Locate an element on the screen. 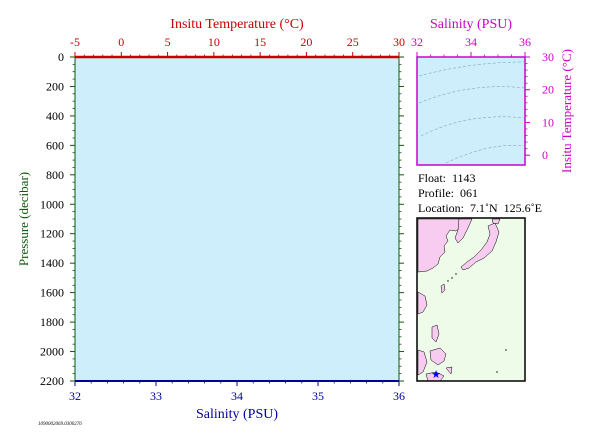 This screenshot has height=442, width=590. ts-tick-marks is located at coordinates (473, 104).